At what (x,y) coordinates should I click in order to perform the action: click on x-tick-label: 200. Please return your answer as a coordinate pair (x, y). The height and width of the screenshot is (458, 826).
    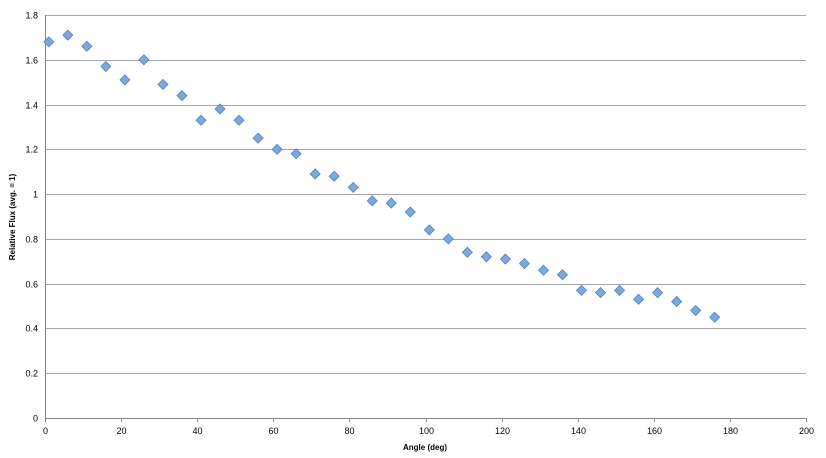
    Looking at the image, I should click on (806, 431).